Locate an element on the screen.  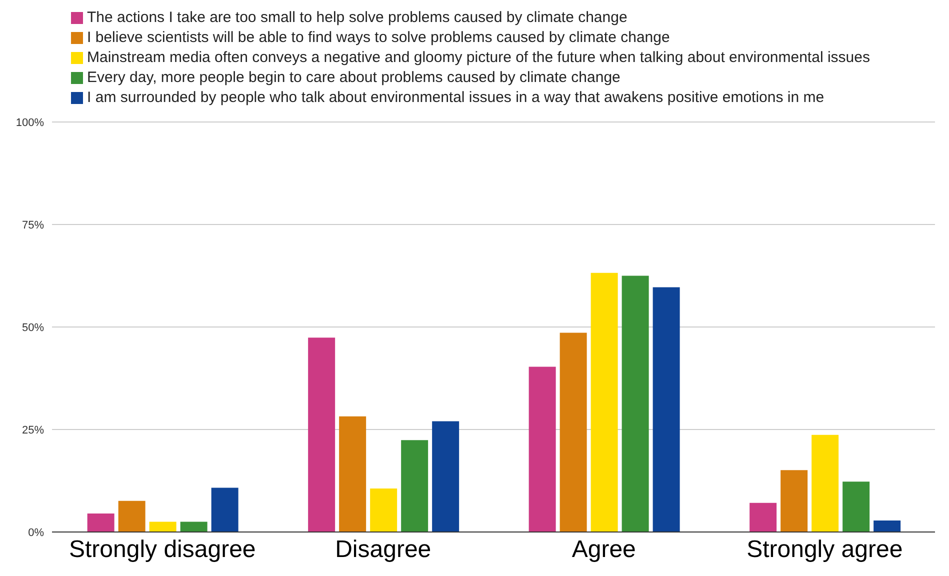
legend-label: Every day, more people begin to care about problems caused by climate change is located at coordinates (353, 77).